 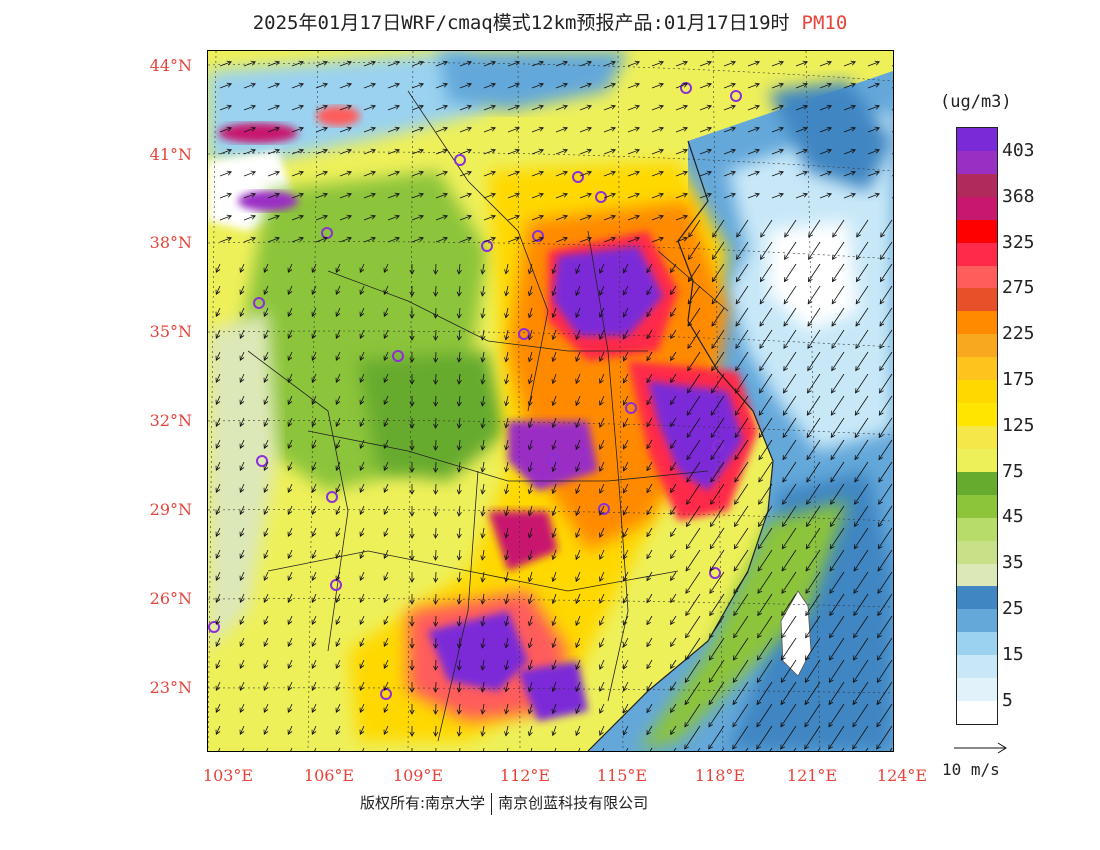 I want to click on colorbar-tick-label: 35, so click(x=1013, y=563).